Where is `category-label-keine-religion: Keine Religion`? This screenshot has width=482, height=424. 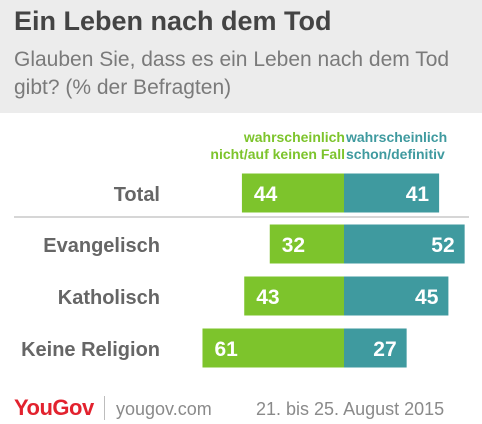 category-label-keine-religion: Keine Religion is located at coordinates (90, 350).